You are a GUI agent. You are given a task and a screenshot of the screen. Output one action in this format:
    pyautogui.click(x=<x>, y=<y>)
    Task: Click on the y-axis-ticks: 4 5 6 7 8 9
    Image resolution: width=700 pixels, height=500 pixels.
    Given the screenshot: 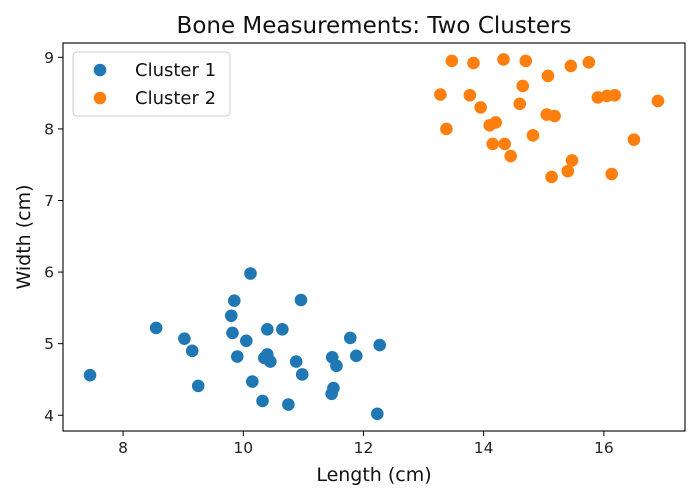 What is the action you would take?
    pyautogui.click(x=53, y=237)
    